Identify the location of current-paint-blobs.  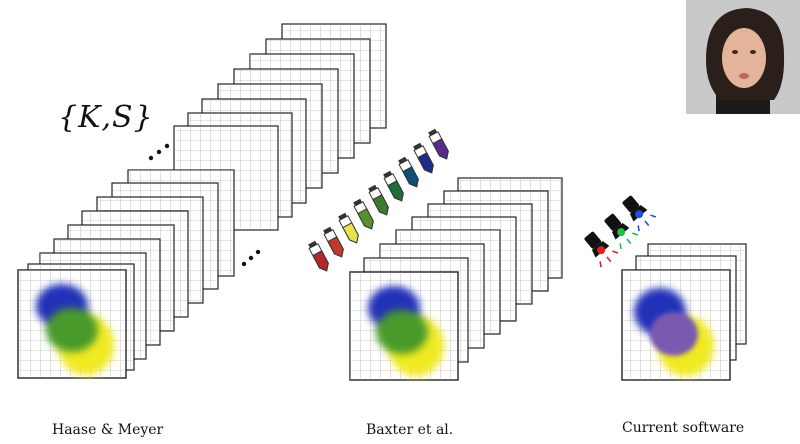
(674, 332).